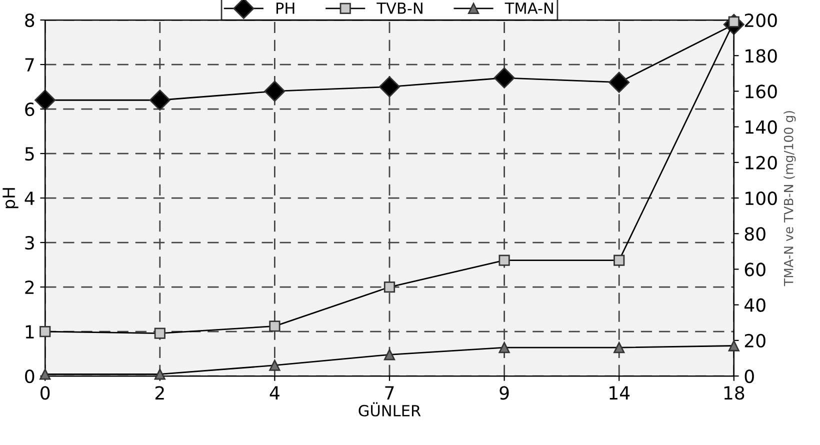  What do you see at coordinates (29, 20) in the screenshot?
I see `y-tick-label: 8` at bounding box center [29, 20].